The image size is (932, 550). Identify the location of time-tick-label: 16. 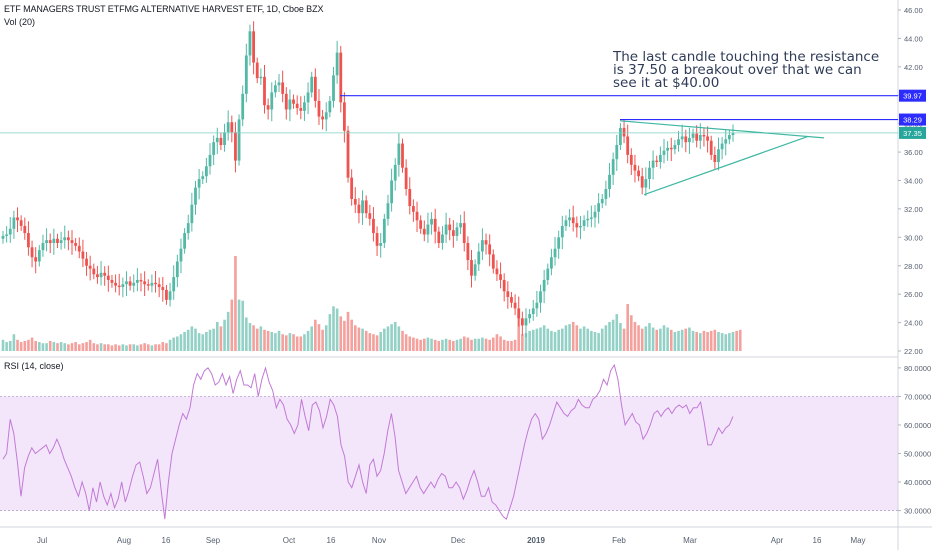
(817, 540).